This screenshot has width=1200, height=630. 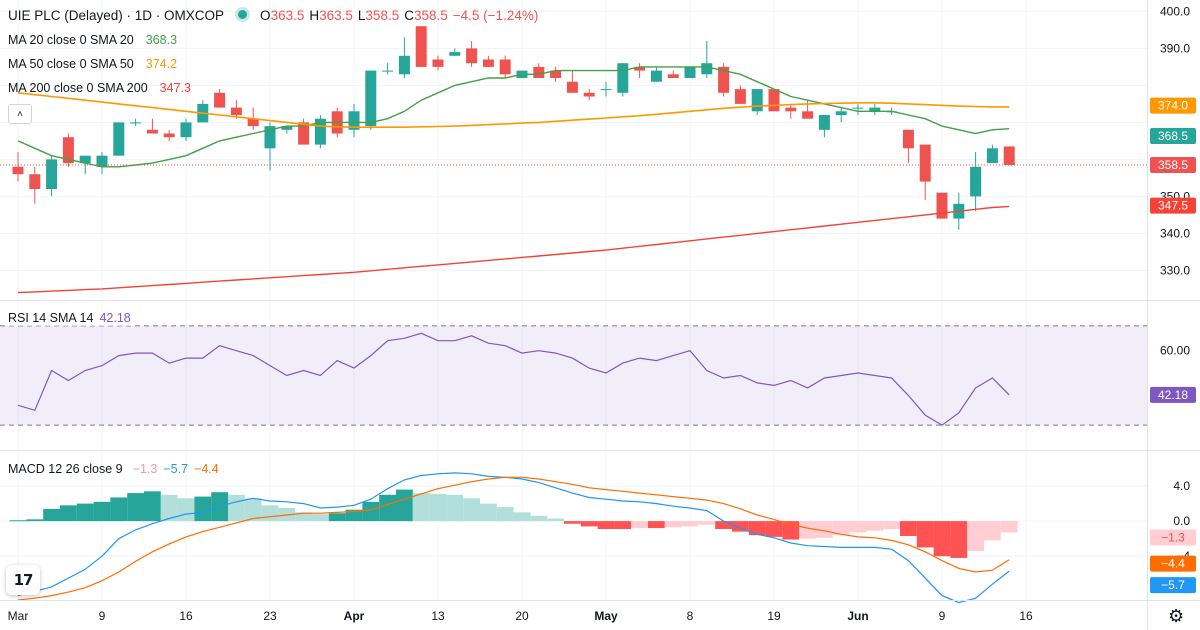 I want to click on ma200-legend: MA 200 close 0 SMA 200 347.3, so click(x=99, y=88).